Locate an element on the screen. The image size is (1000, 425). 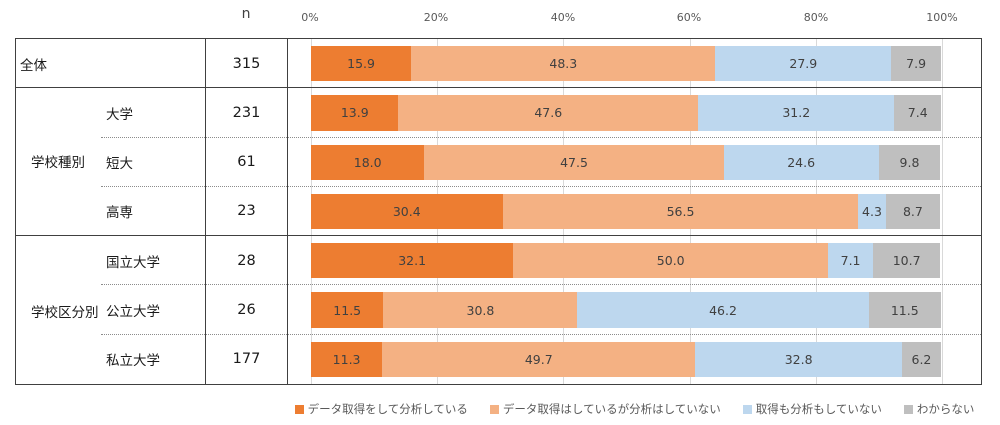
n-value: 61 is located at coordinates (247, 162).